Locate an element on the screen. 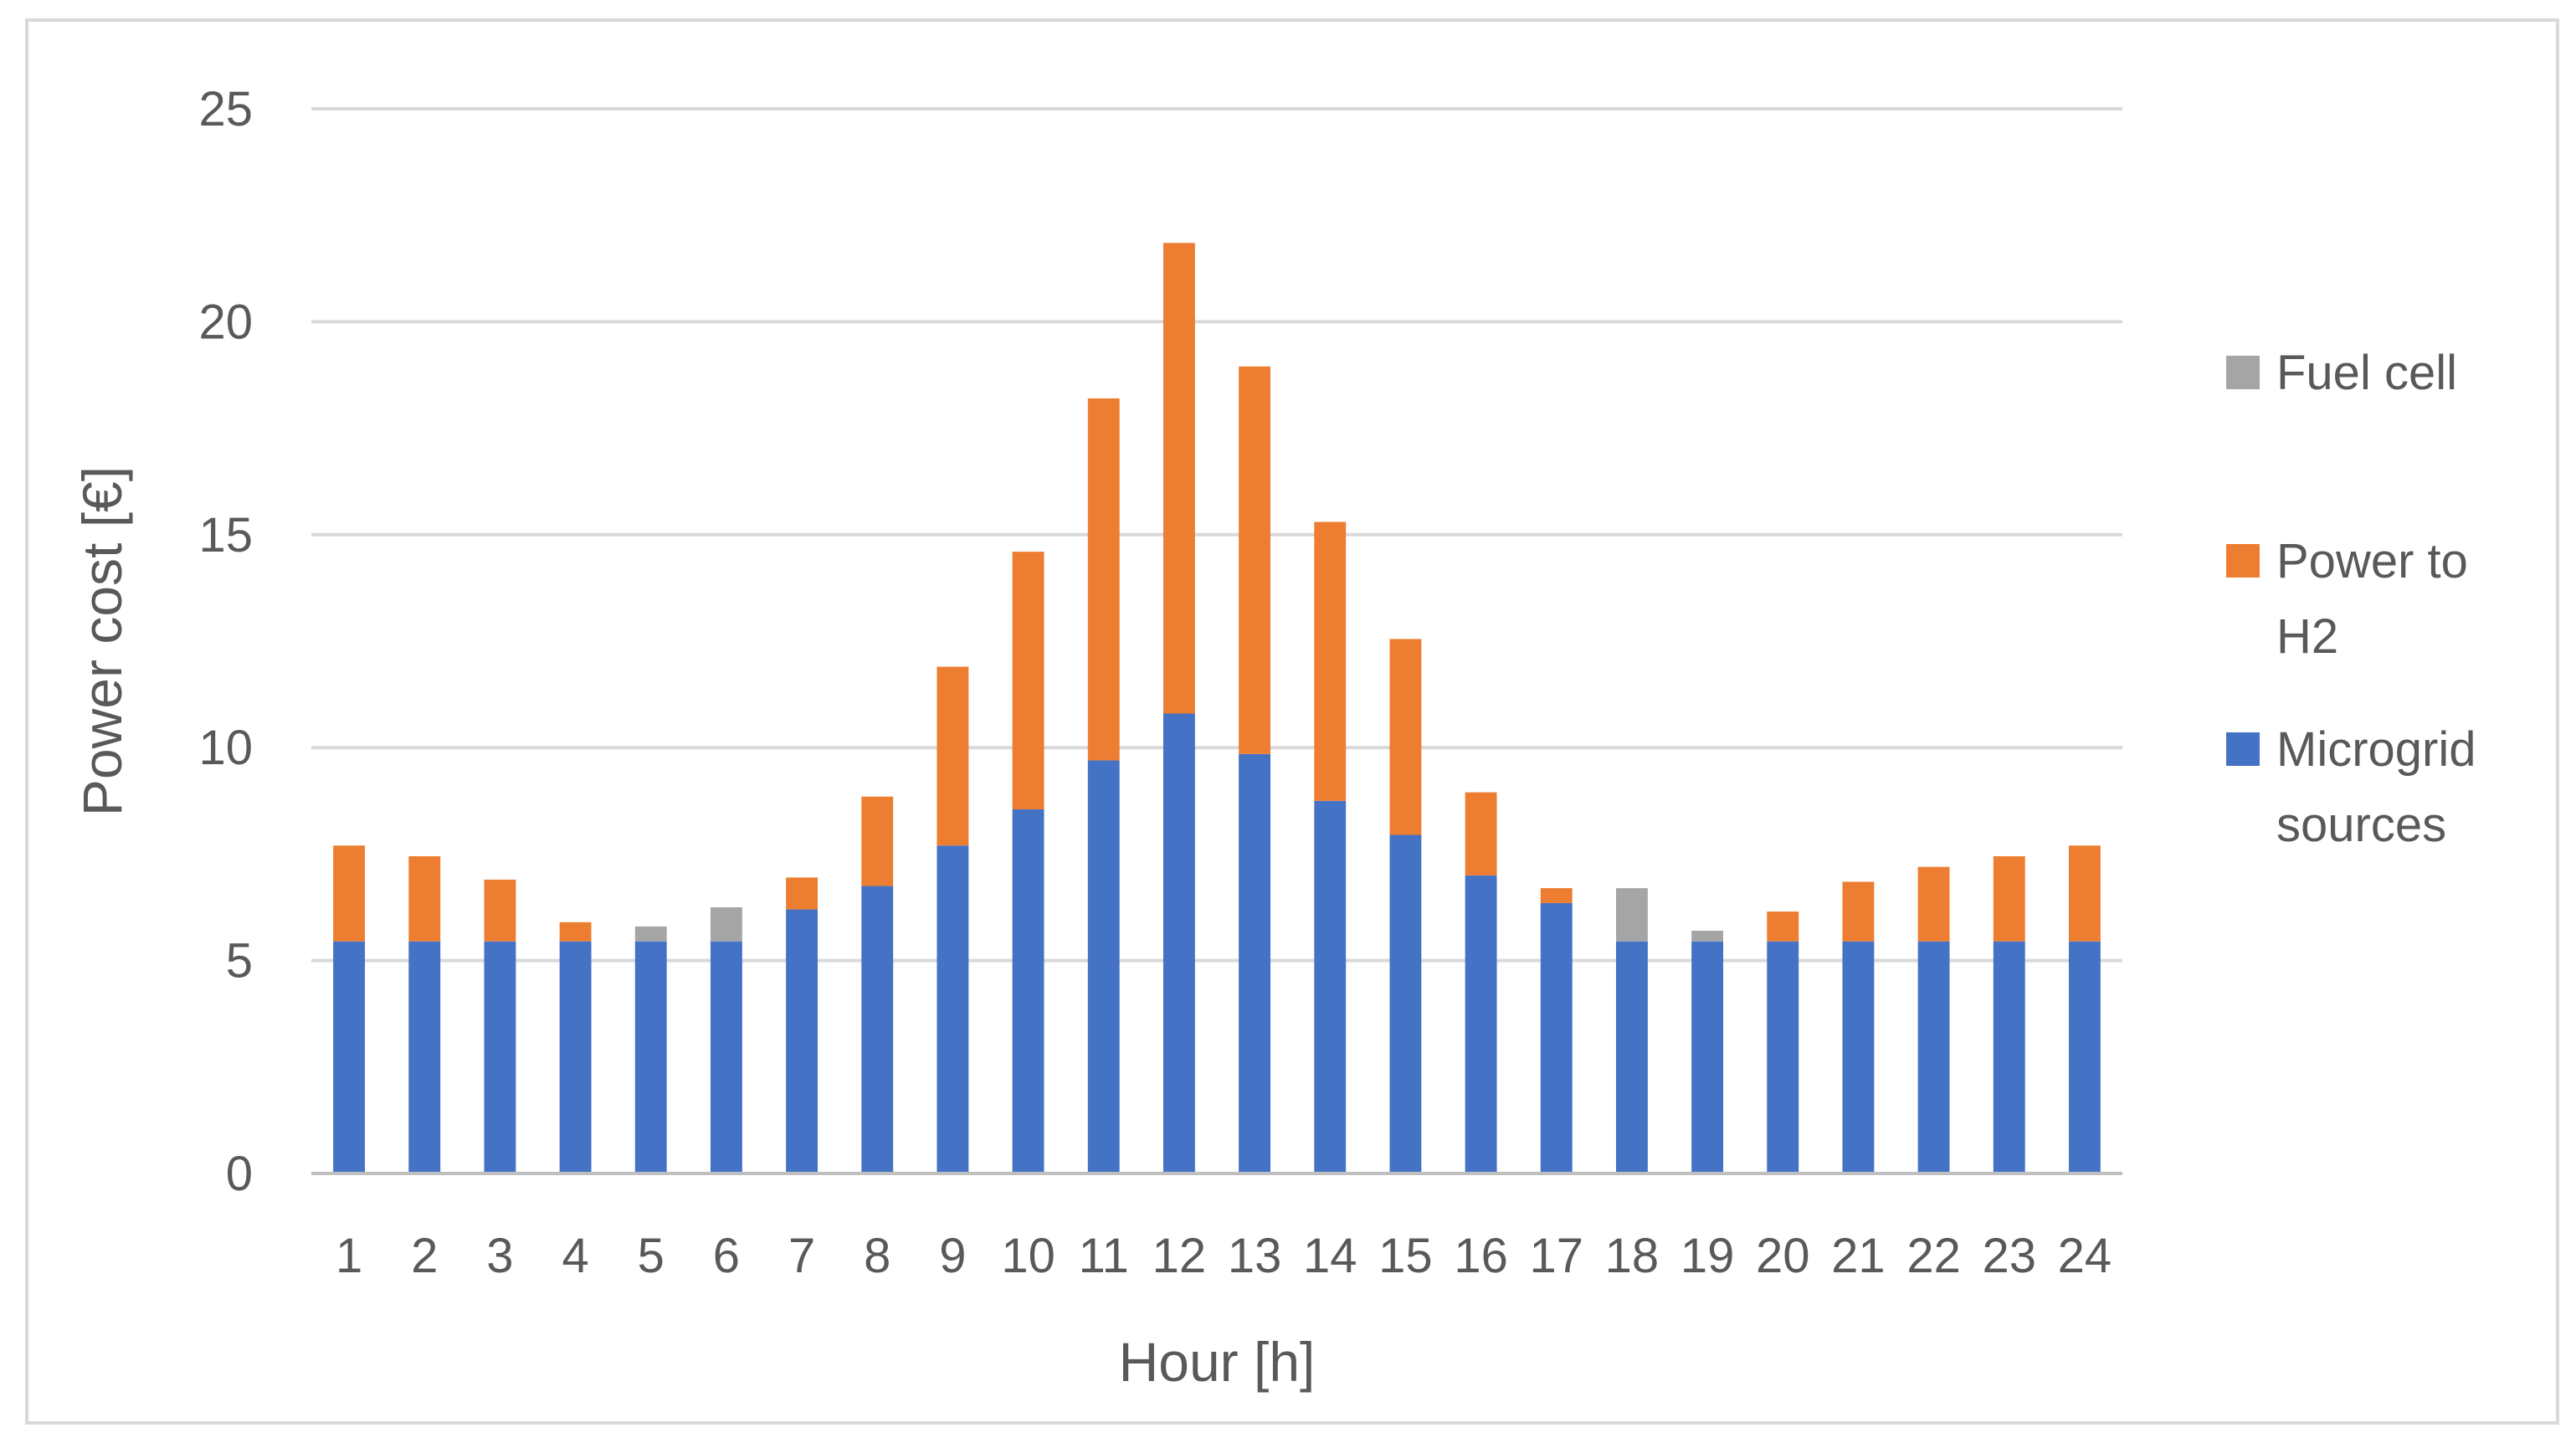  x-tick-label: 19 is located at coordinates (1708, 1256).